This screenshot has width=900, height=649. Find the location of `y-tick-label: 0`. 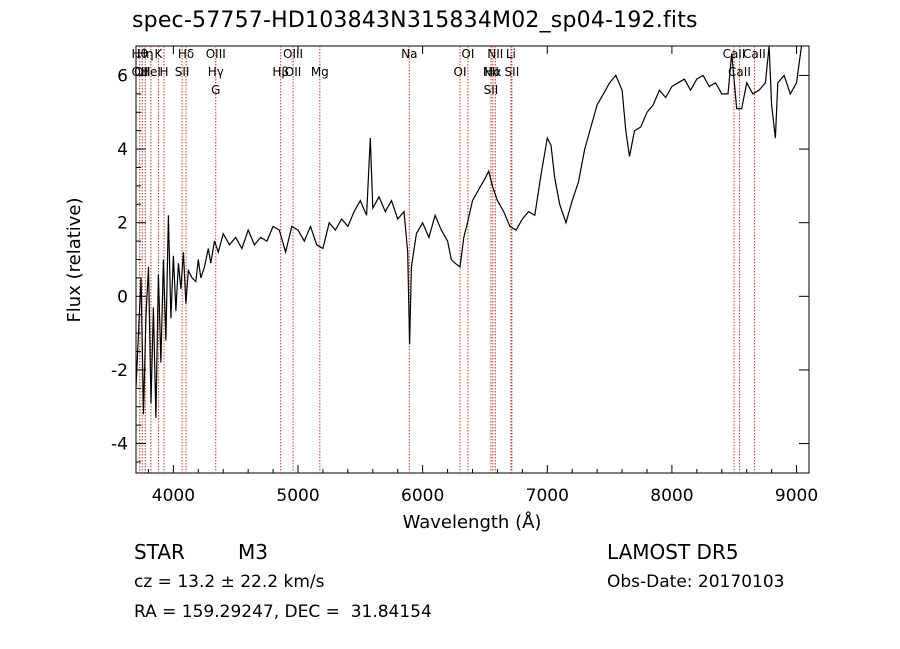

y-tick-label: 0 is located at coordinates (122, 297).